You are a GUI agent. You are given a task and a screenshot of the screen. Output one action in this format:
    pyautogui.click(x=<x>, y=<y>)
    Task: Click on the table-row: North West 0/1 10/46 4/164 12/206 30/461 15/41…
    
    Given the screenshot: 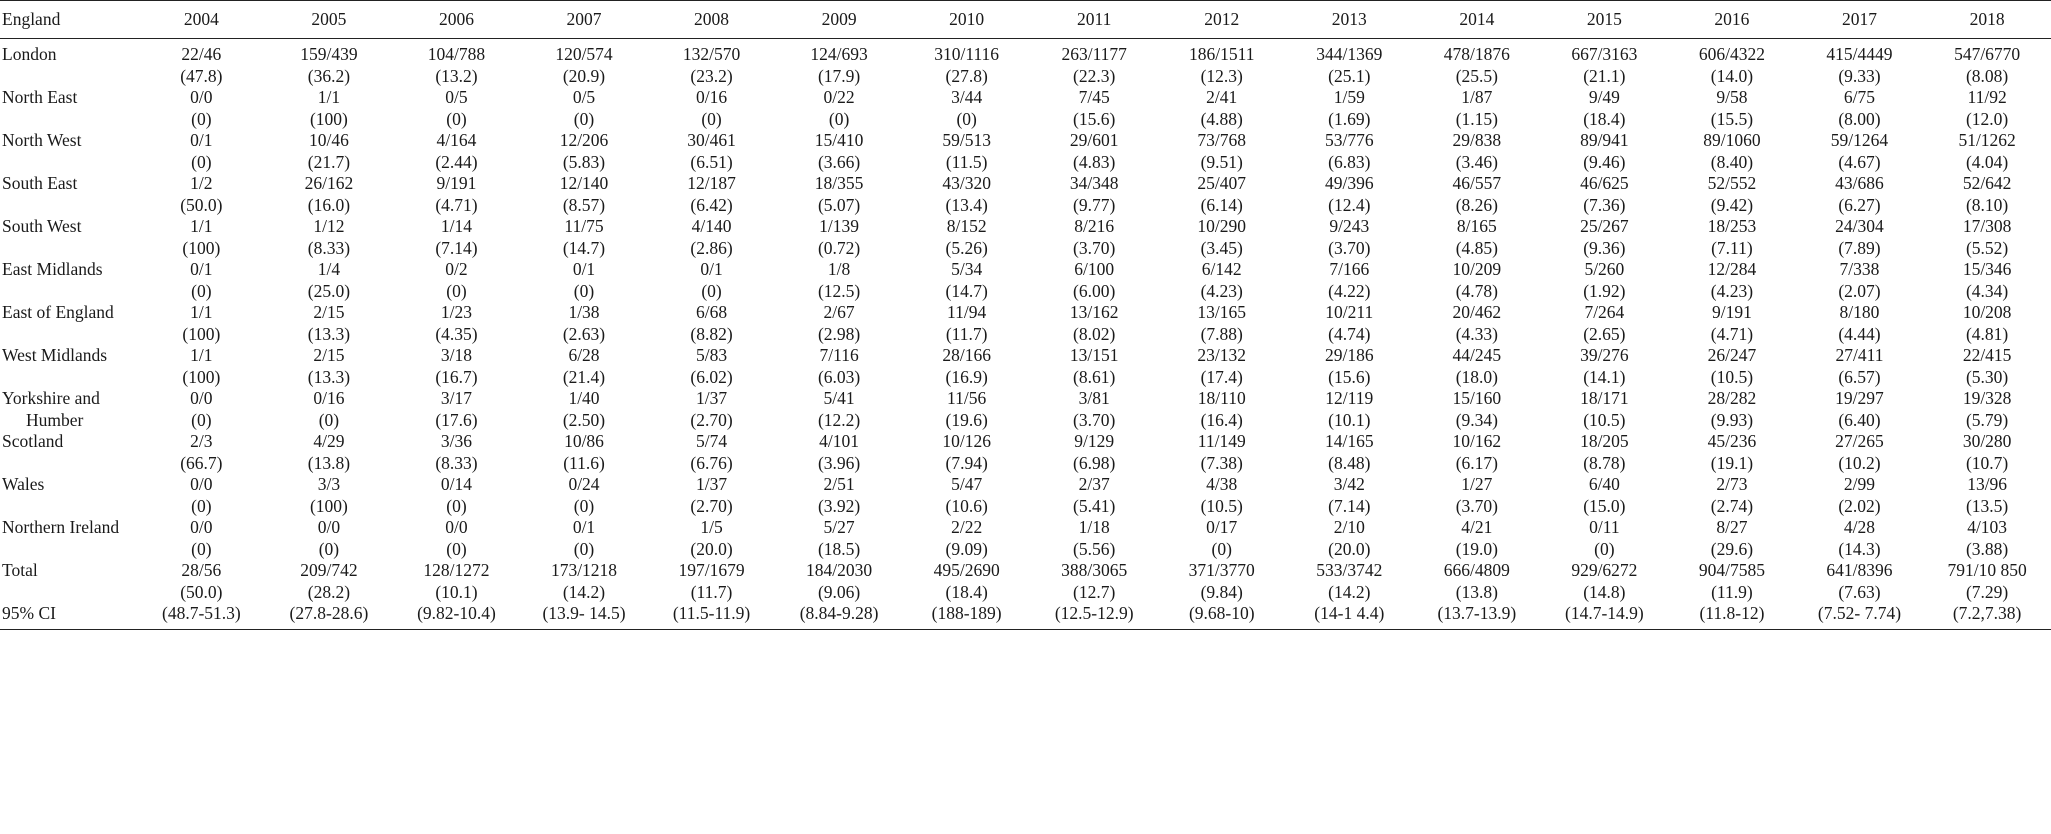 What is the action you would take?
    pyautogui.click(x=1025, y=141)
    